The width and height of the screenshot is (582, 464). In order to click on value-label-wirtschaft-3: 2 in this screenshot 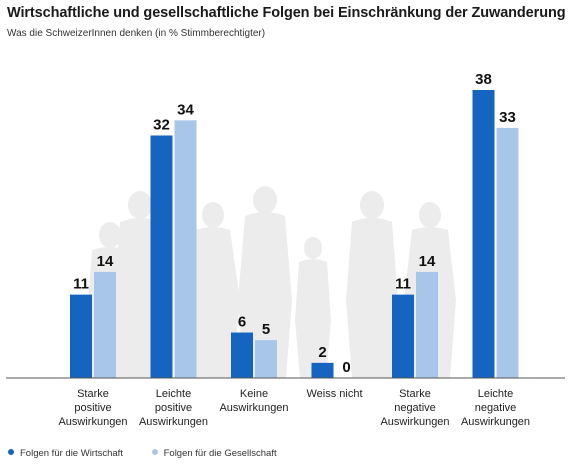, I will do `click(322, 352)`.